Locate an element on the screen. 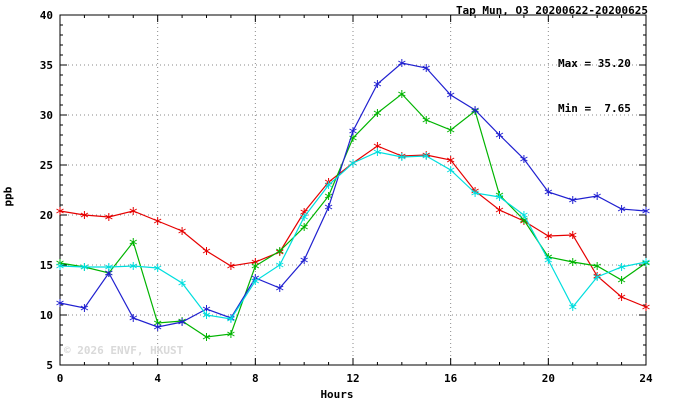 This screenshot has width=674, height=409. y-tick-label: 20 is located at coordinates (46, 215).